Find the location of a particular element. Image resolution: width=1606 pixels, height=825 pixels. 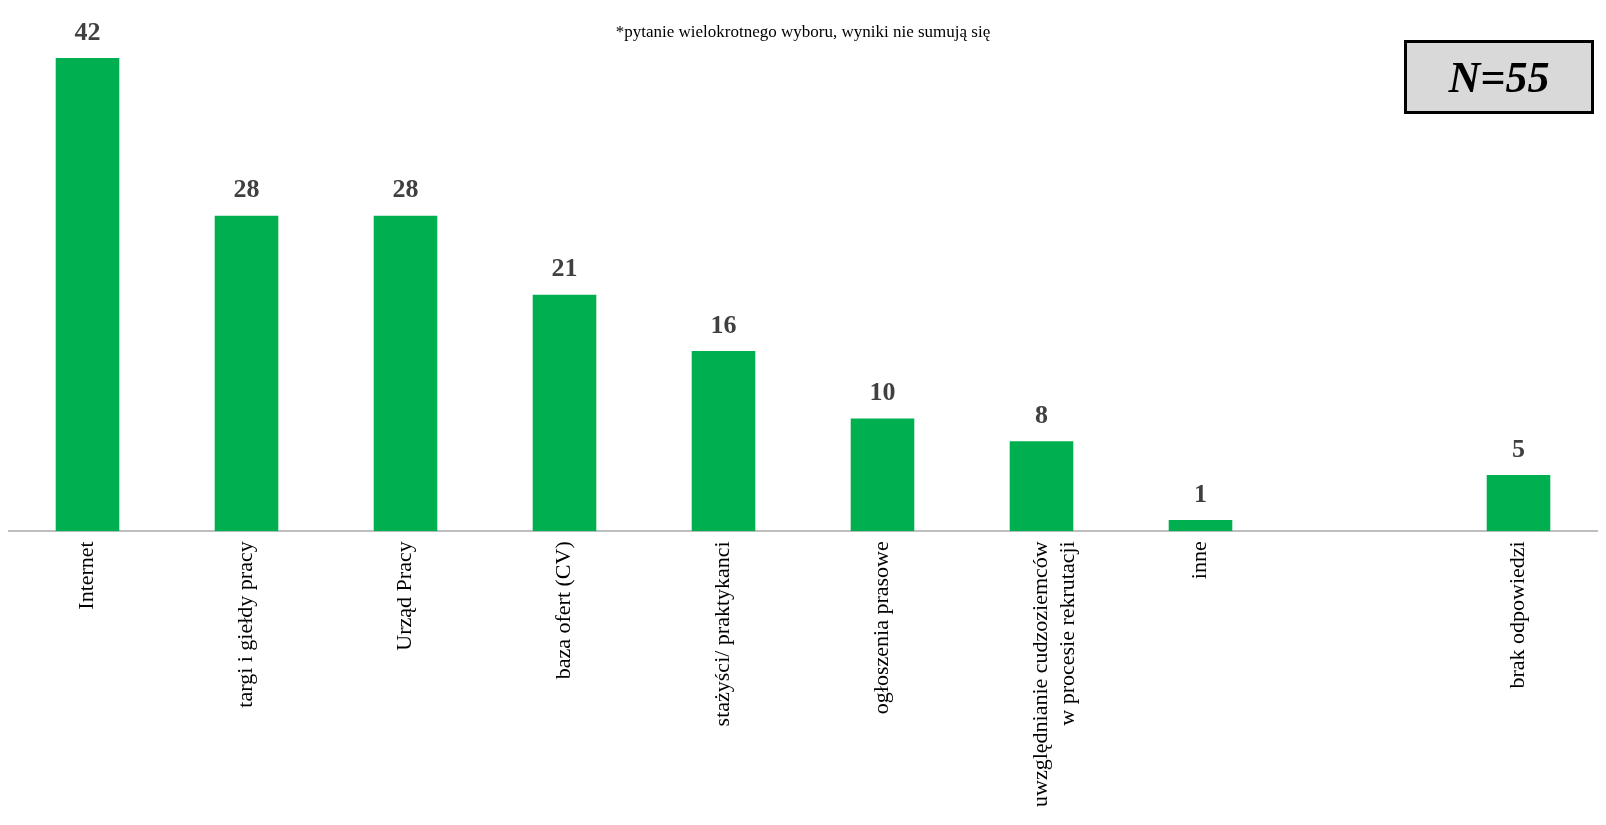

data-label: 21 is located at coordinates (564, 268).